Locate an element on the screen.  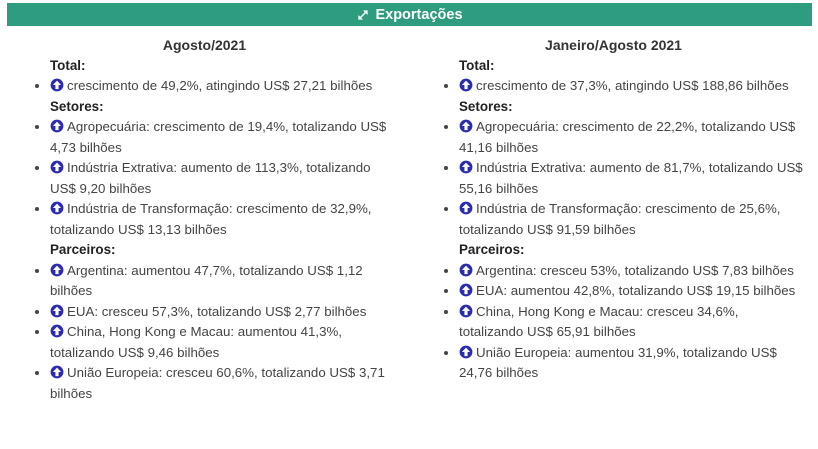
column-title: Janeiro/Agosto 2021 is located at coordinates (613, 45).